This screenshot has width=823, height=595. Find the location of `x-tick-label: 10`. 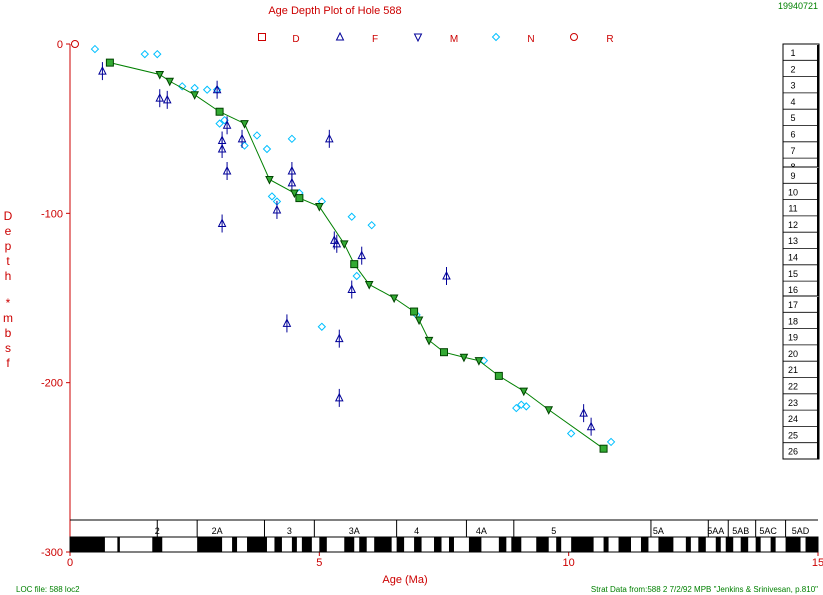

x-tick-label: 10 is located at coordinates (569, 563).